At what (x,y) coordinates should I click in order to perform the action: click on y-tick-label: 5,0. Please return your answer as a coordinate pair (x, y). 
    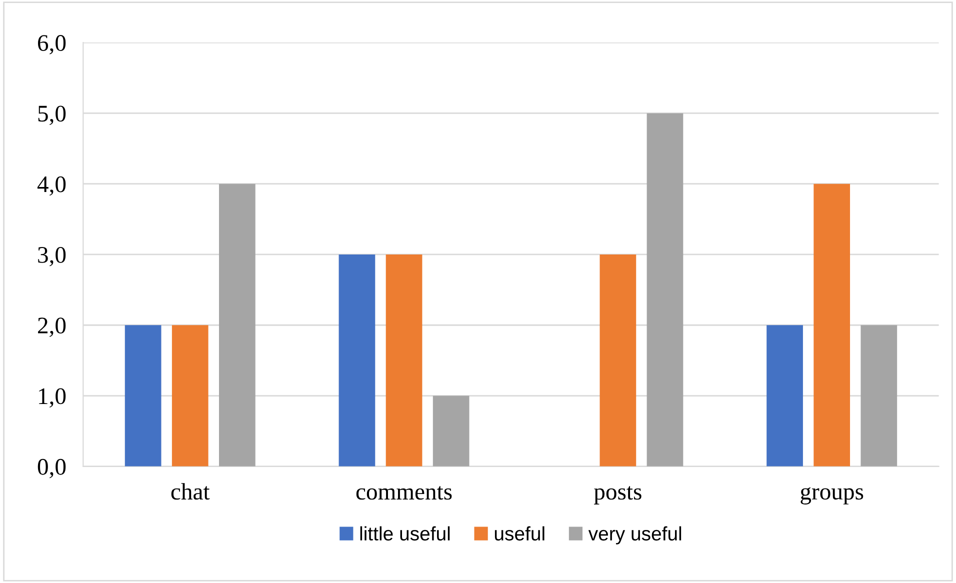
    Looking at the image, I should click on (52, 116).